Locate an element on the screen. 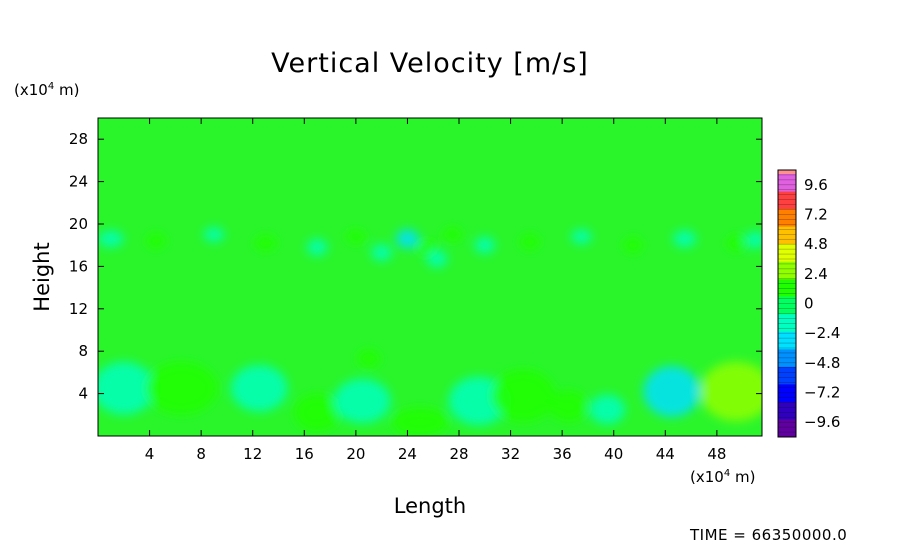 The width and height of the screenshot is (904, 544). time-readout: TIME = 66350000.0 is located at coordinates (768, 535).